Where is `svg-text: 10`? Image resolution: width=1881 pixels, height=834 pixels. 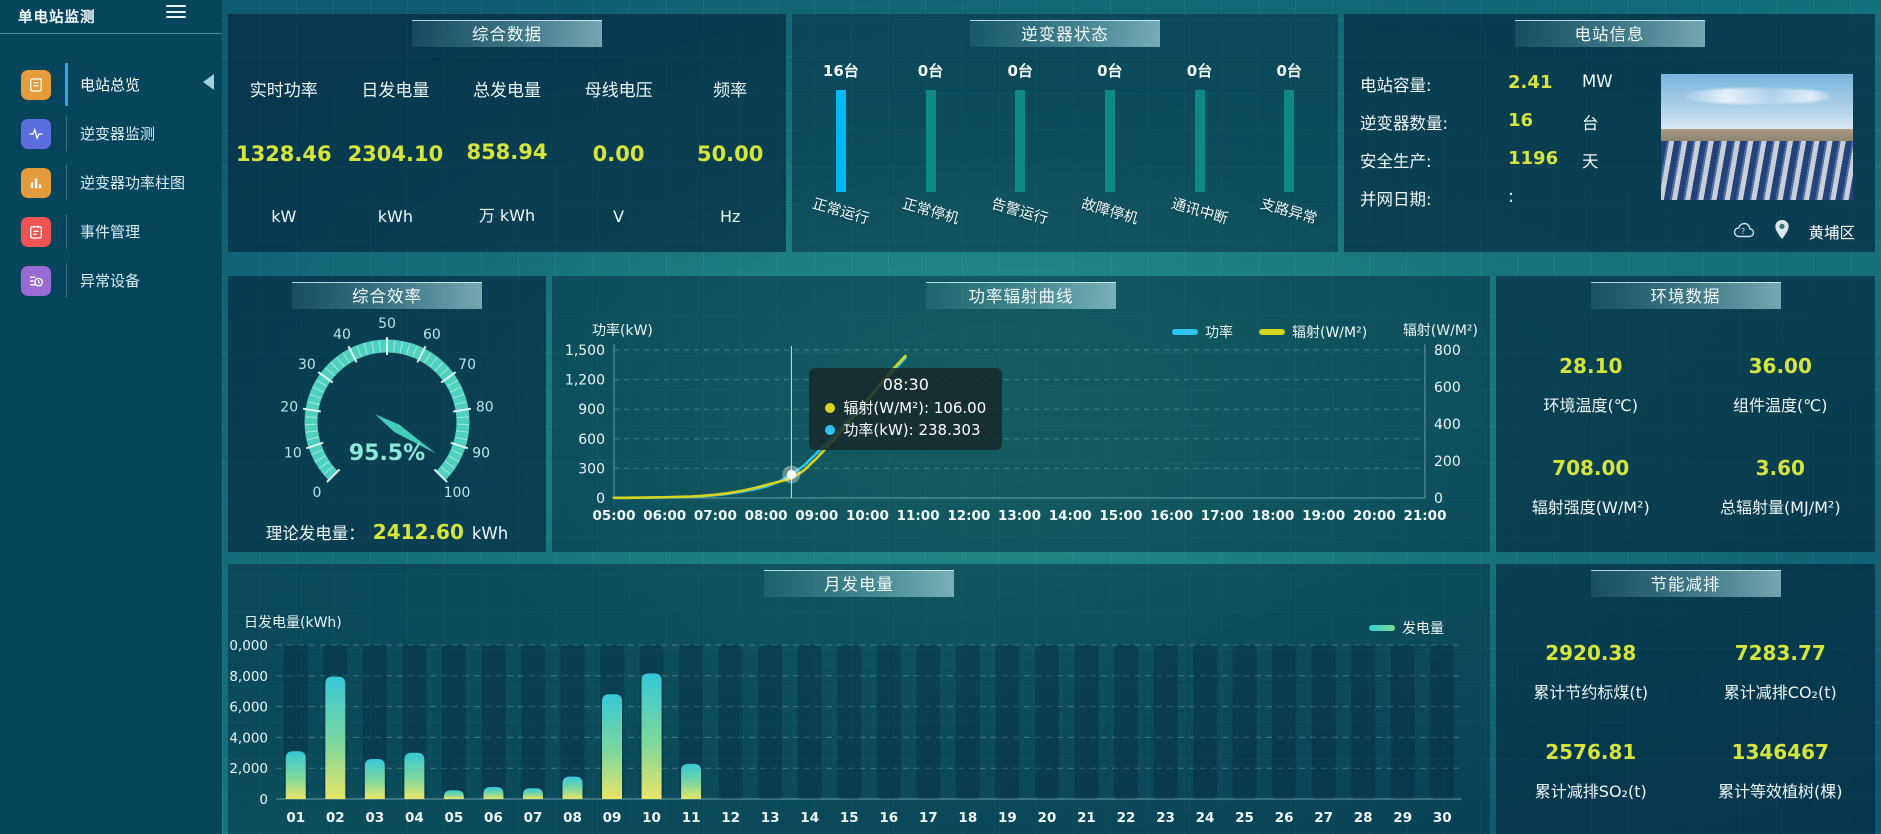 svg-text: 10 is located at coordinates (651, 818).